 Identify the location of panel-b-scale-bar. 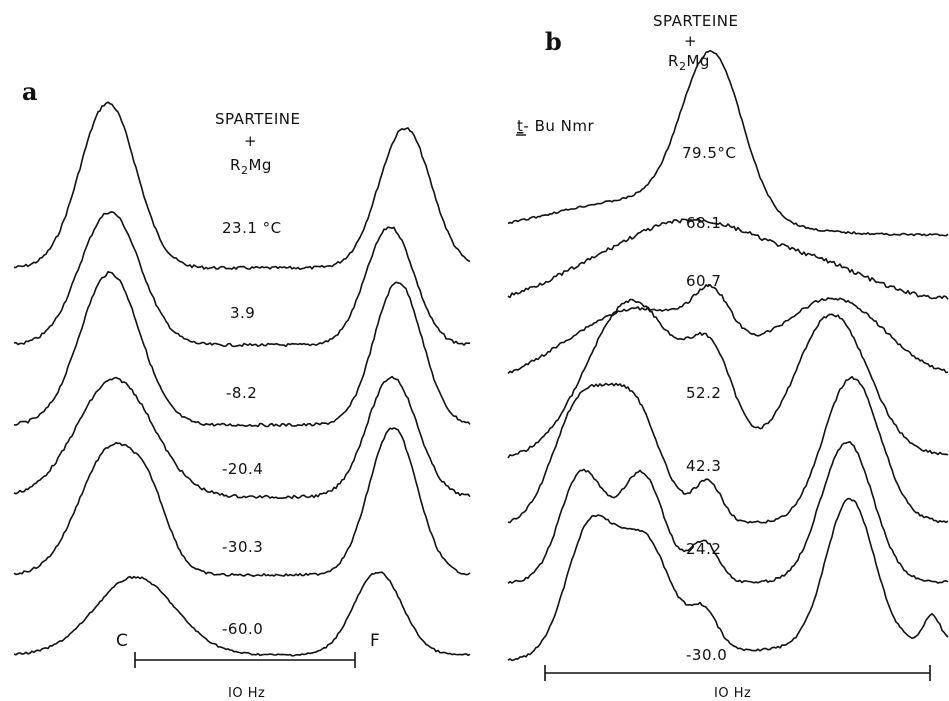
(737, 673).